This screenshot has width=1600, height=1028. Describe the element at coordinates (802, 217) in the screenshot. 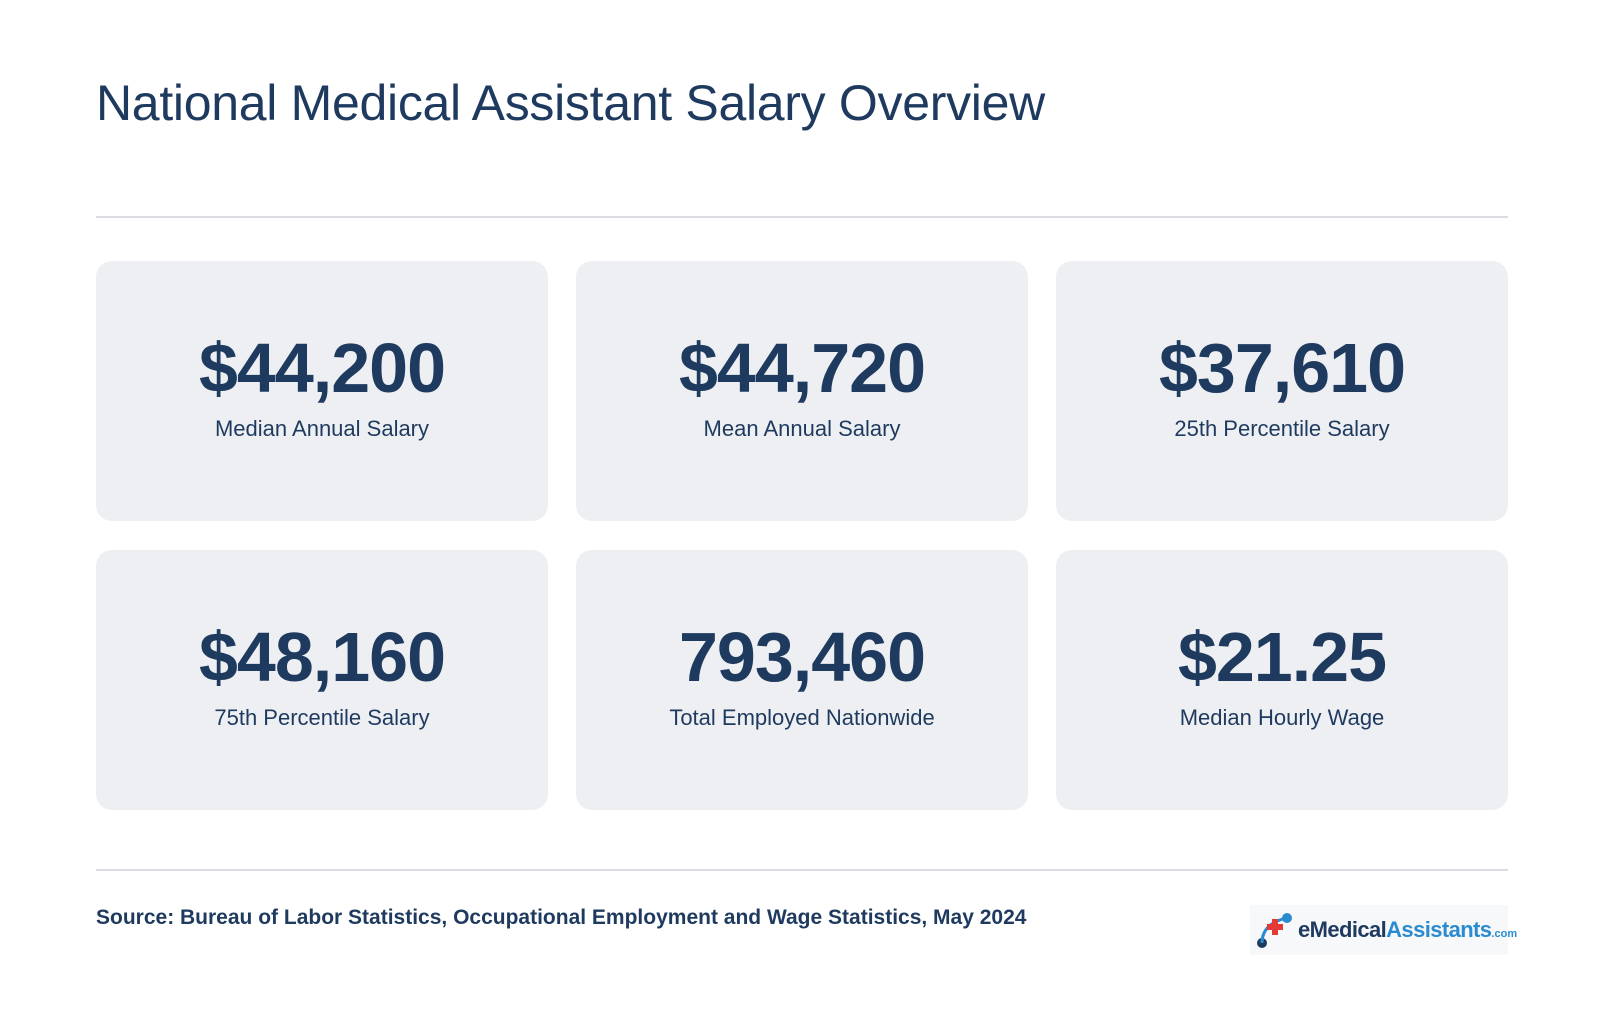

I see `top-divider` at that location.